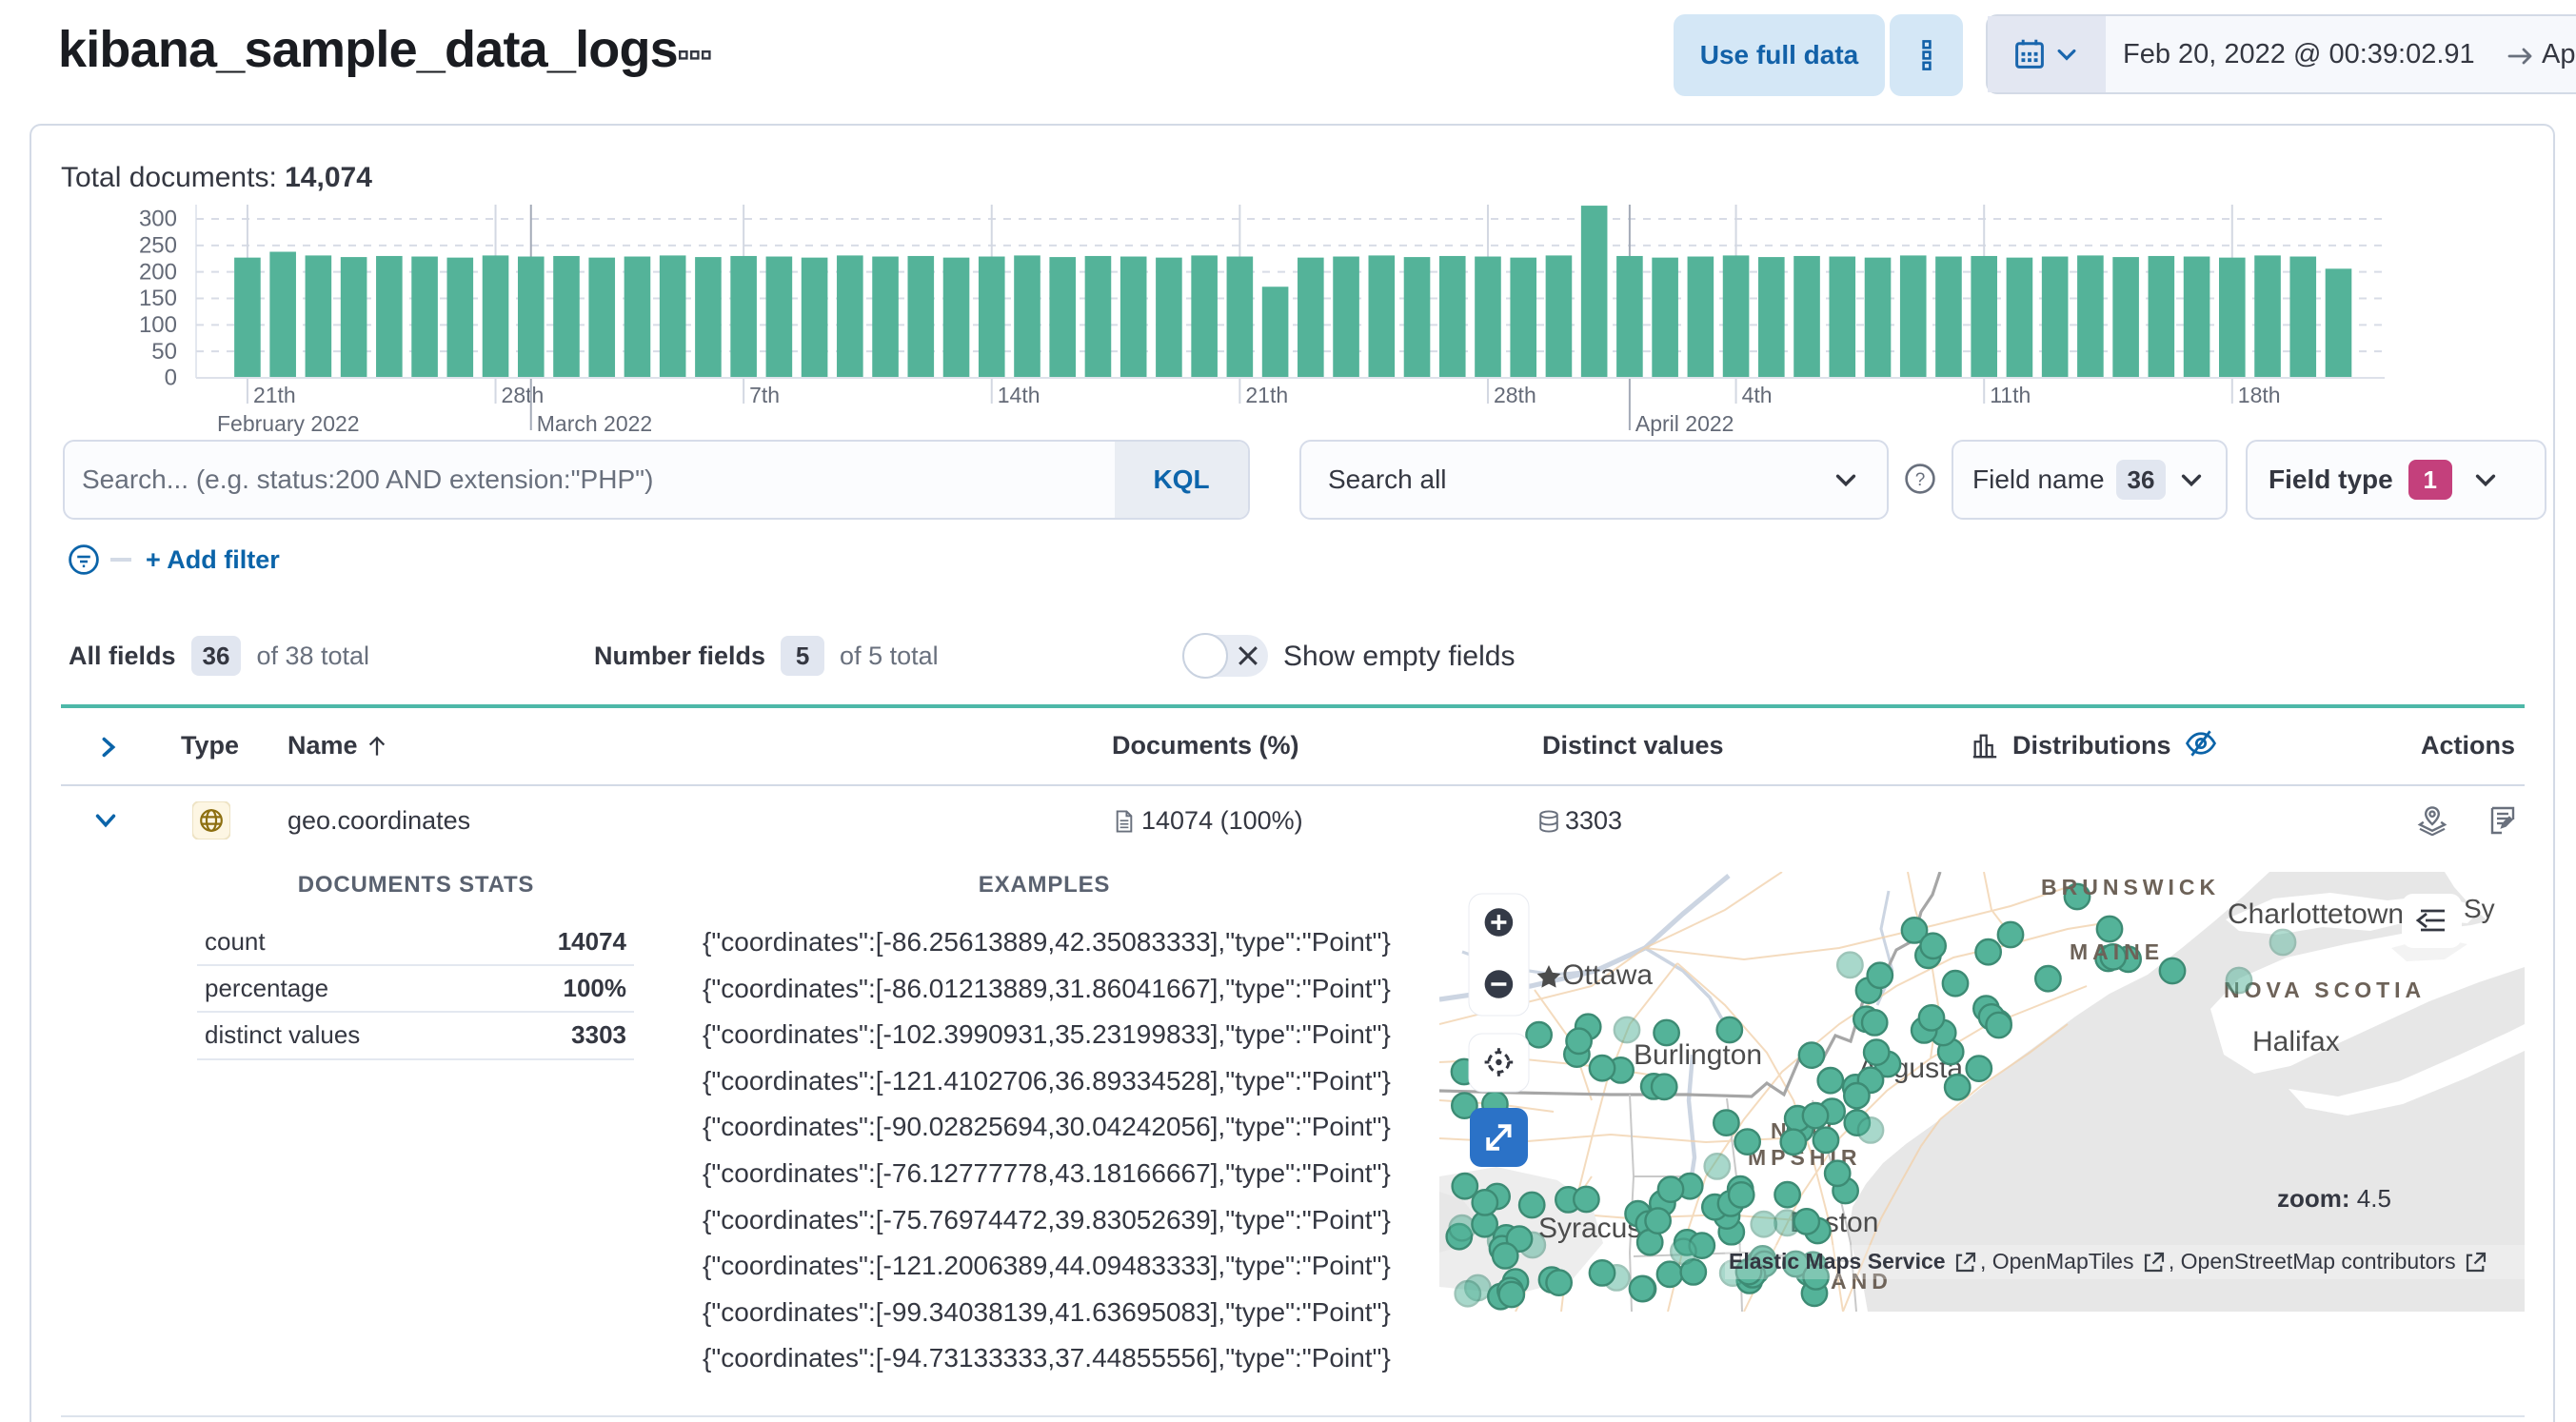  What do you see at coordinates (1607, 975) in the screenshot?
I see `svg-text: Ottawa` at bounding box center [1607, 975].